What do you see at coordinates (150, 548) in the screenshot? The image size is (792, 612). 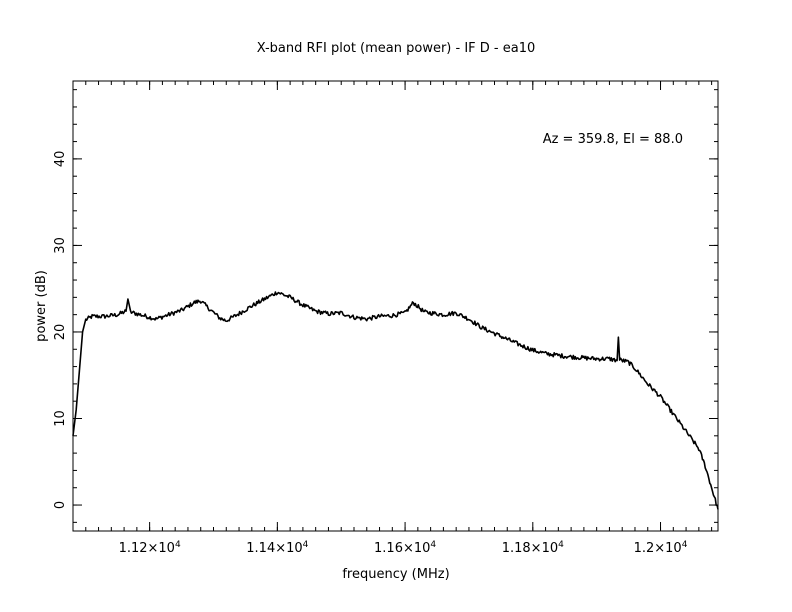 I see `x-tick-label: 1.12×104` at bounding box center [150, 548].